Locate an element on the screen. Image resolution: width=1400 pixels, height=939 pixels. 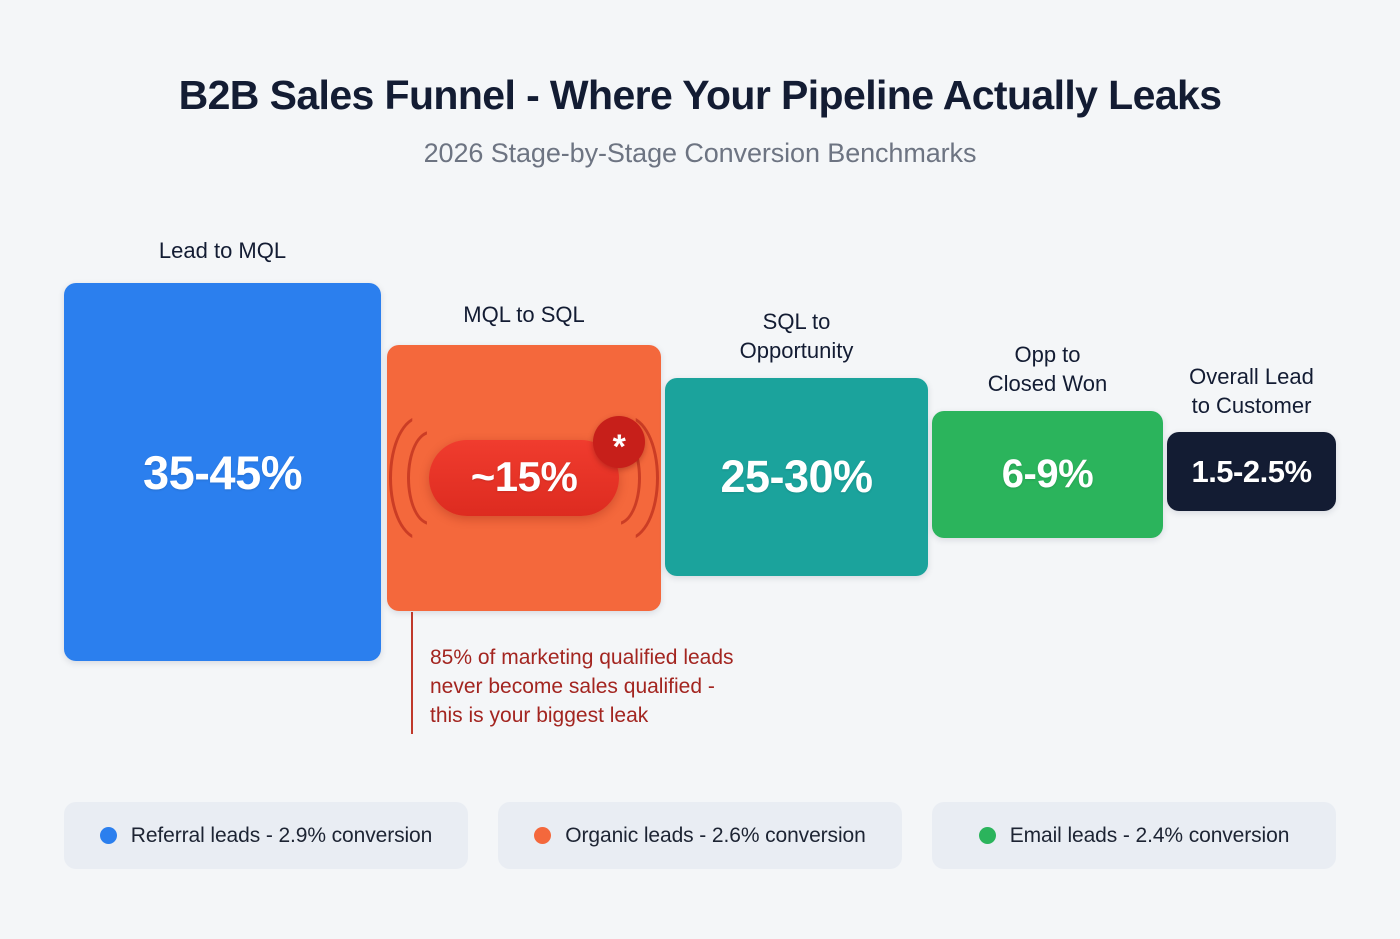
stage-value: 1.5-2.5% is located at coordinates (1251, 471).